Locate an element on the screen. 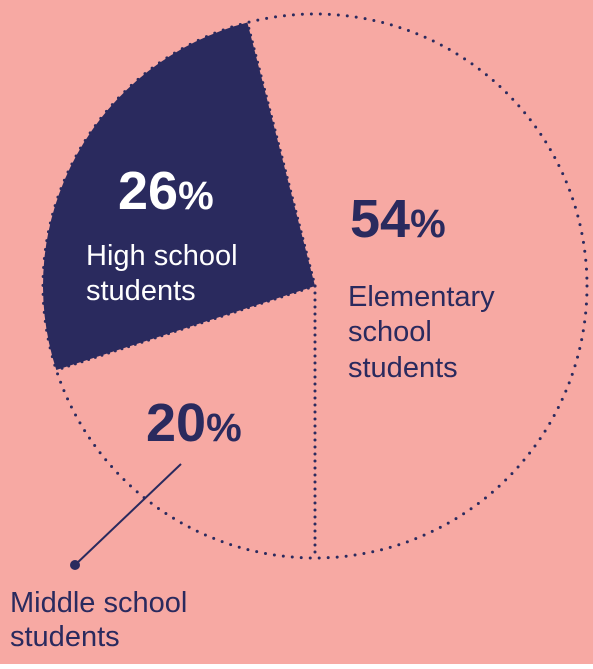 This screenshot has width=593, height=669. elementary-percent-sign: % is located at coordinates (428, 224).